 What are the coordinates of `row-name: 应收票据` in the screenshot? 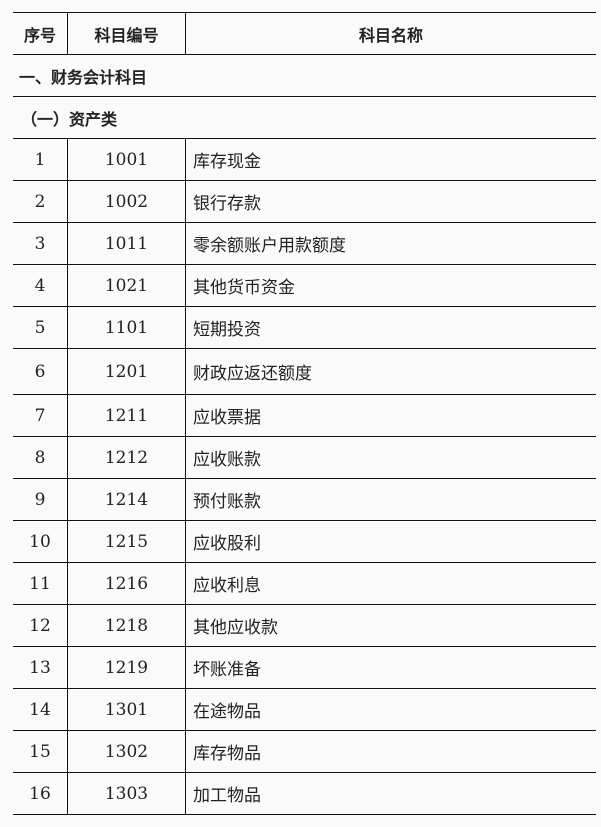 It's located at (390, 415).